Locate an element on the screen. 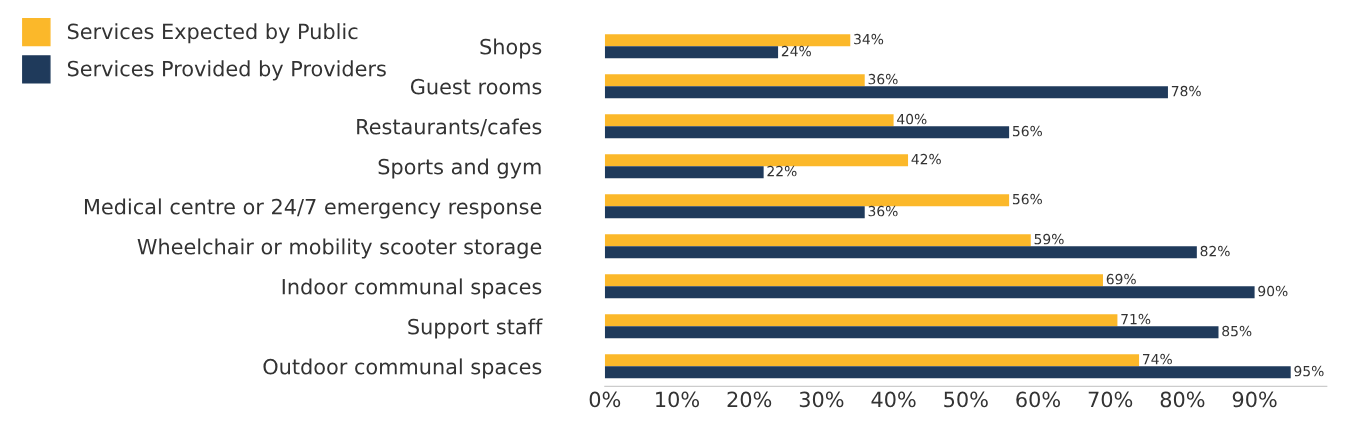 Image resolution: width=1347 pixels, height=439 pixels. x-tick-label: 50% is located at coordinates (966, 399).